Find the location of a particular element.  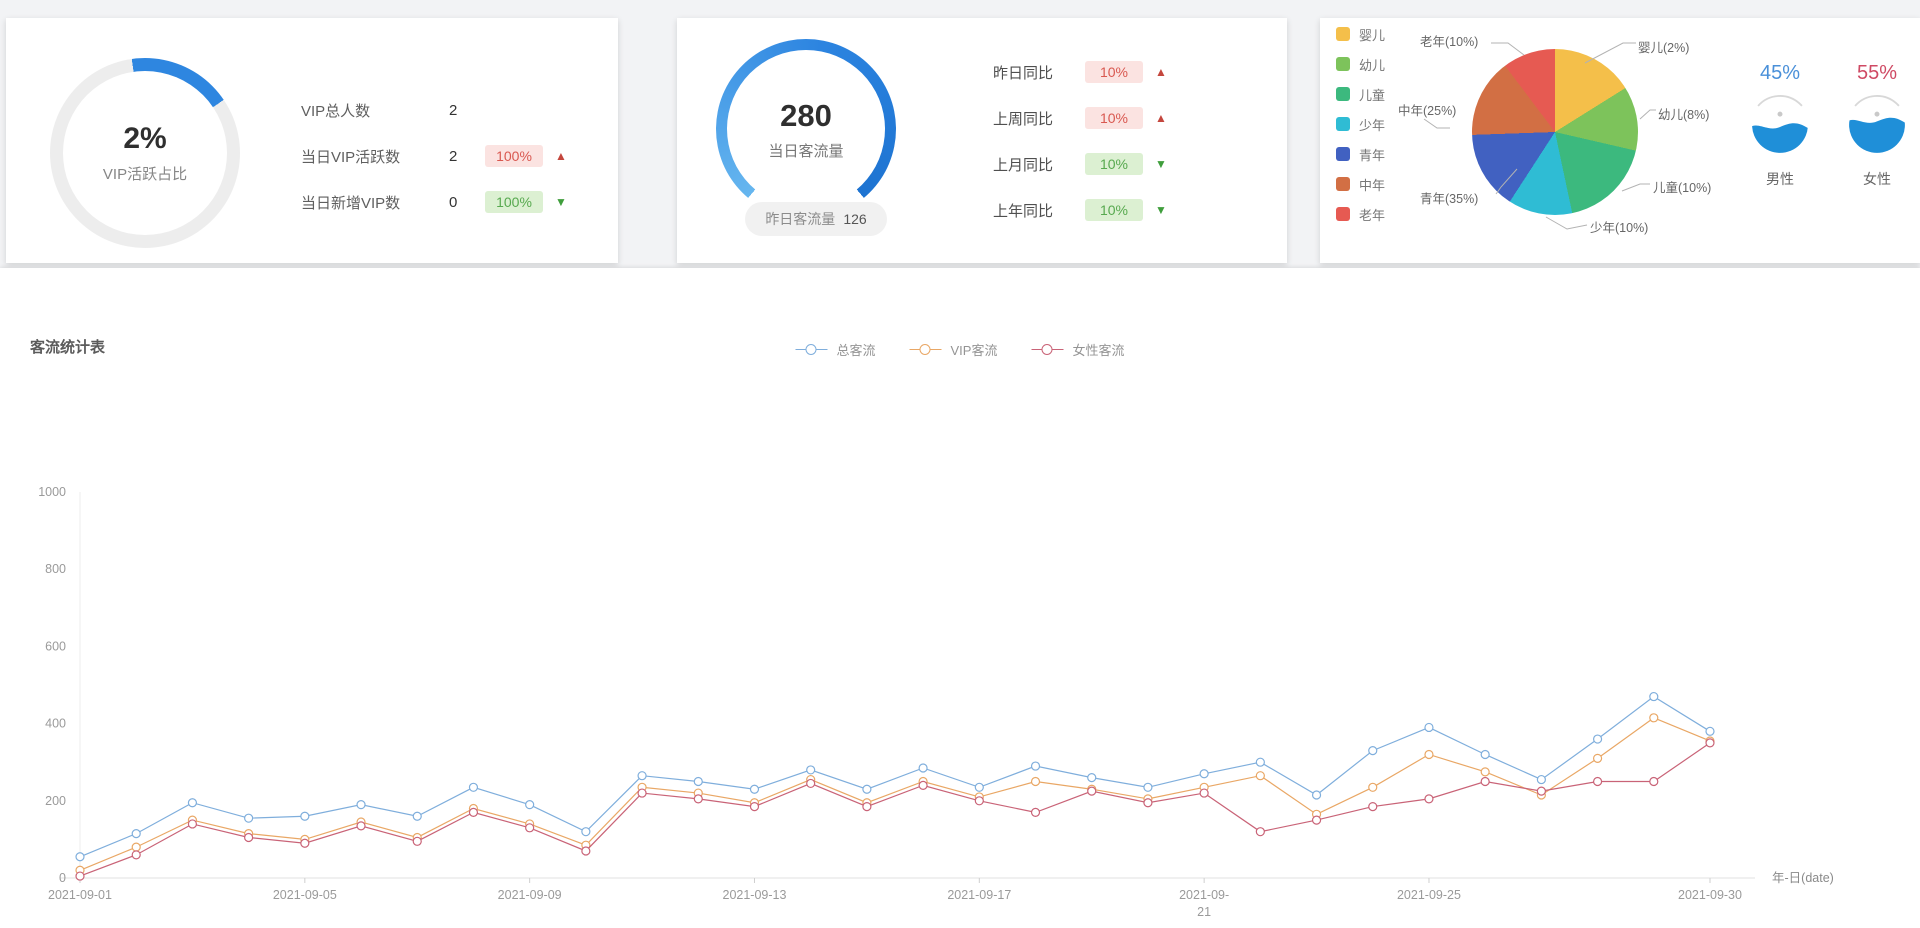

chart-legend-item-VIP客流: VIP客流 is located at coordinates (953, 349).